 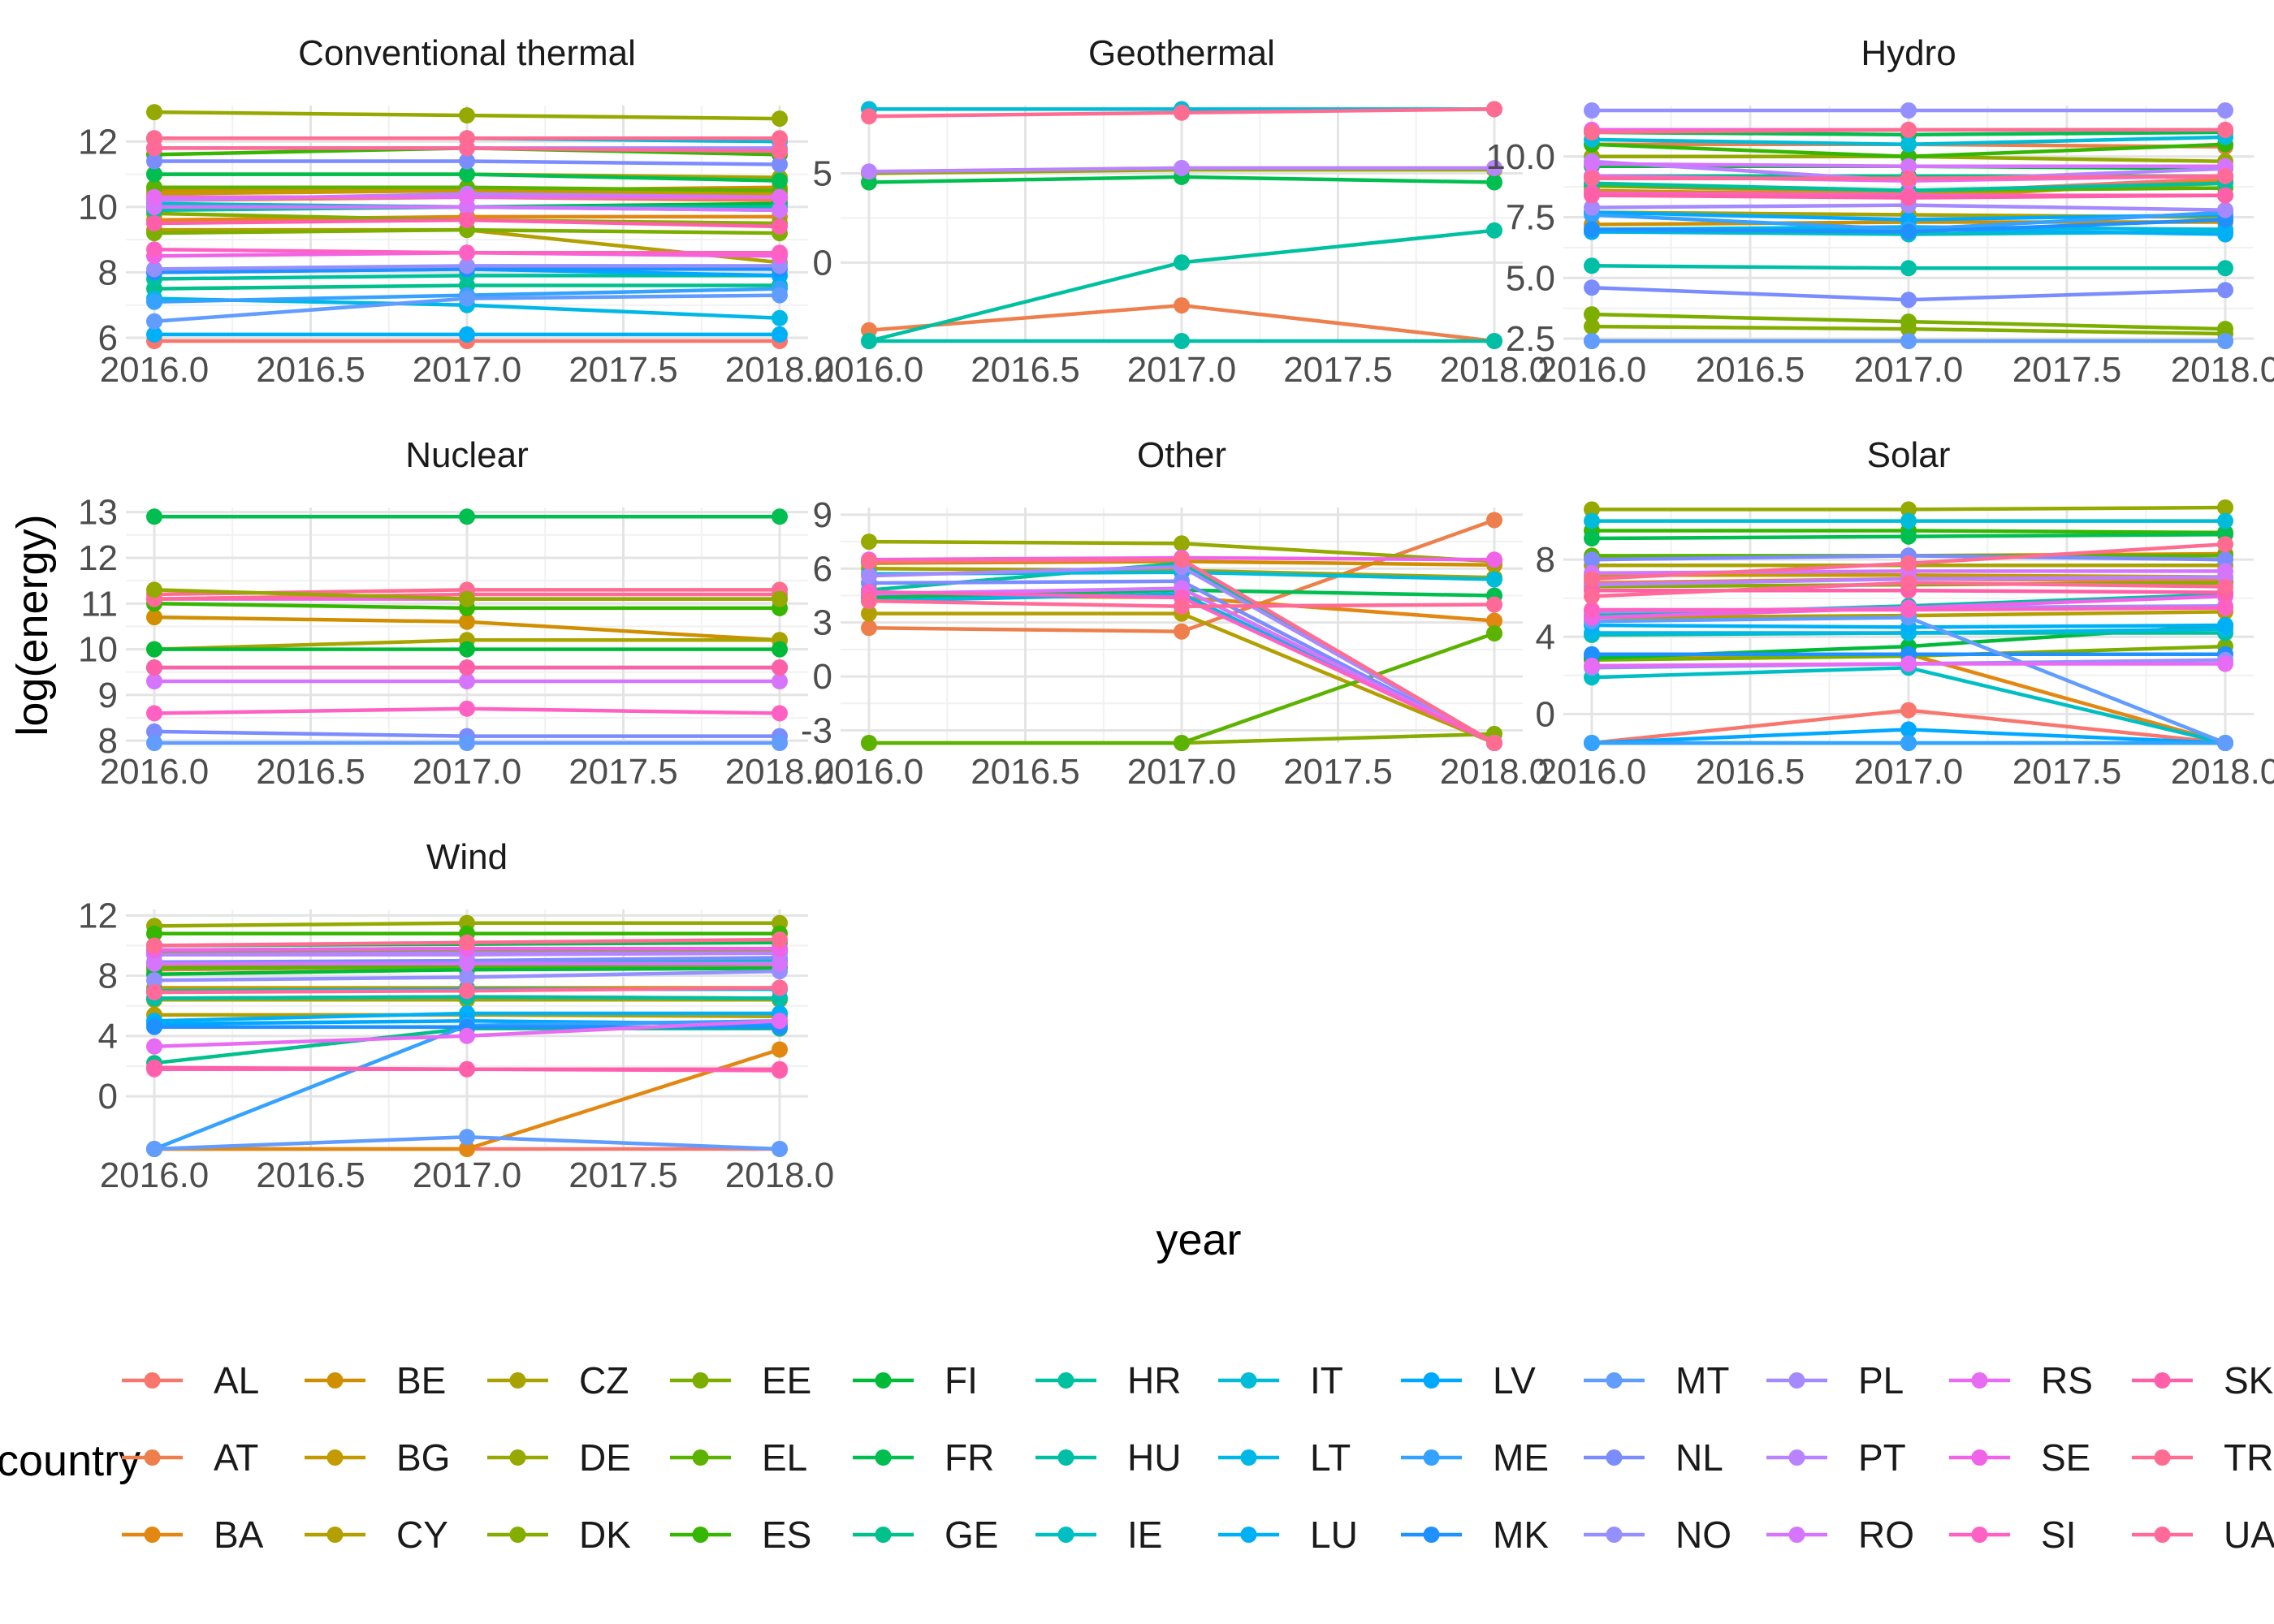 I want to click on y-tick-label: 4, so click(x=108, y=1036).